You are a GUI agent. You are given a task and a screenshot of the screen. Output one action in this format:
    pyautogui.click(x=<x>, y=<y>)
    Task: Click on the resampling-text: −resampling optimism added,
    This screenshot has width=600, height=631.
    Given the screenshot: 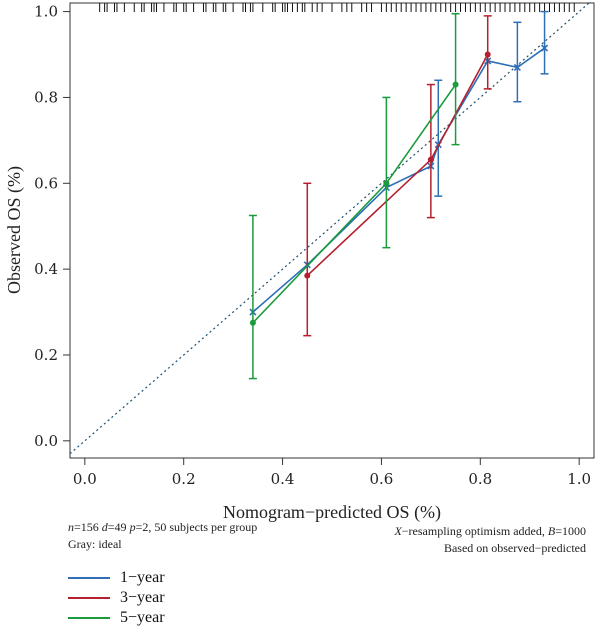 What is the action you would take?
    pyautogui.click(x=474, y=531)
    